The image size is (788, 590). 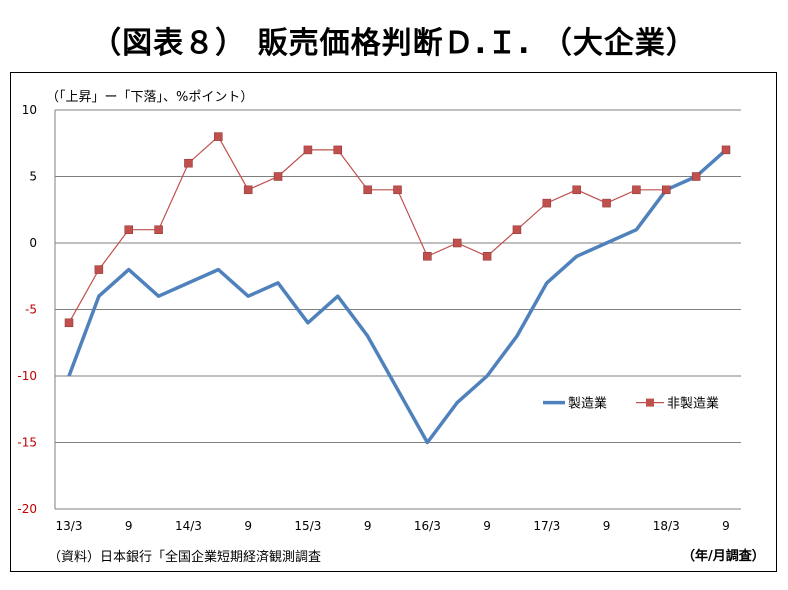 What do you see at coordinates (666, 526) in the screenshot?
I see `x-tick-label: 18/3` at bounding box center [666, 526].